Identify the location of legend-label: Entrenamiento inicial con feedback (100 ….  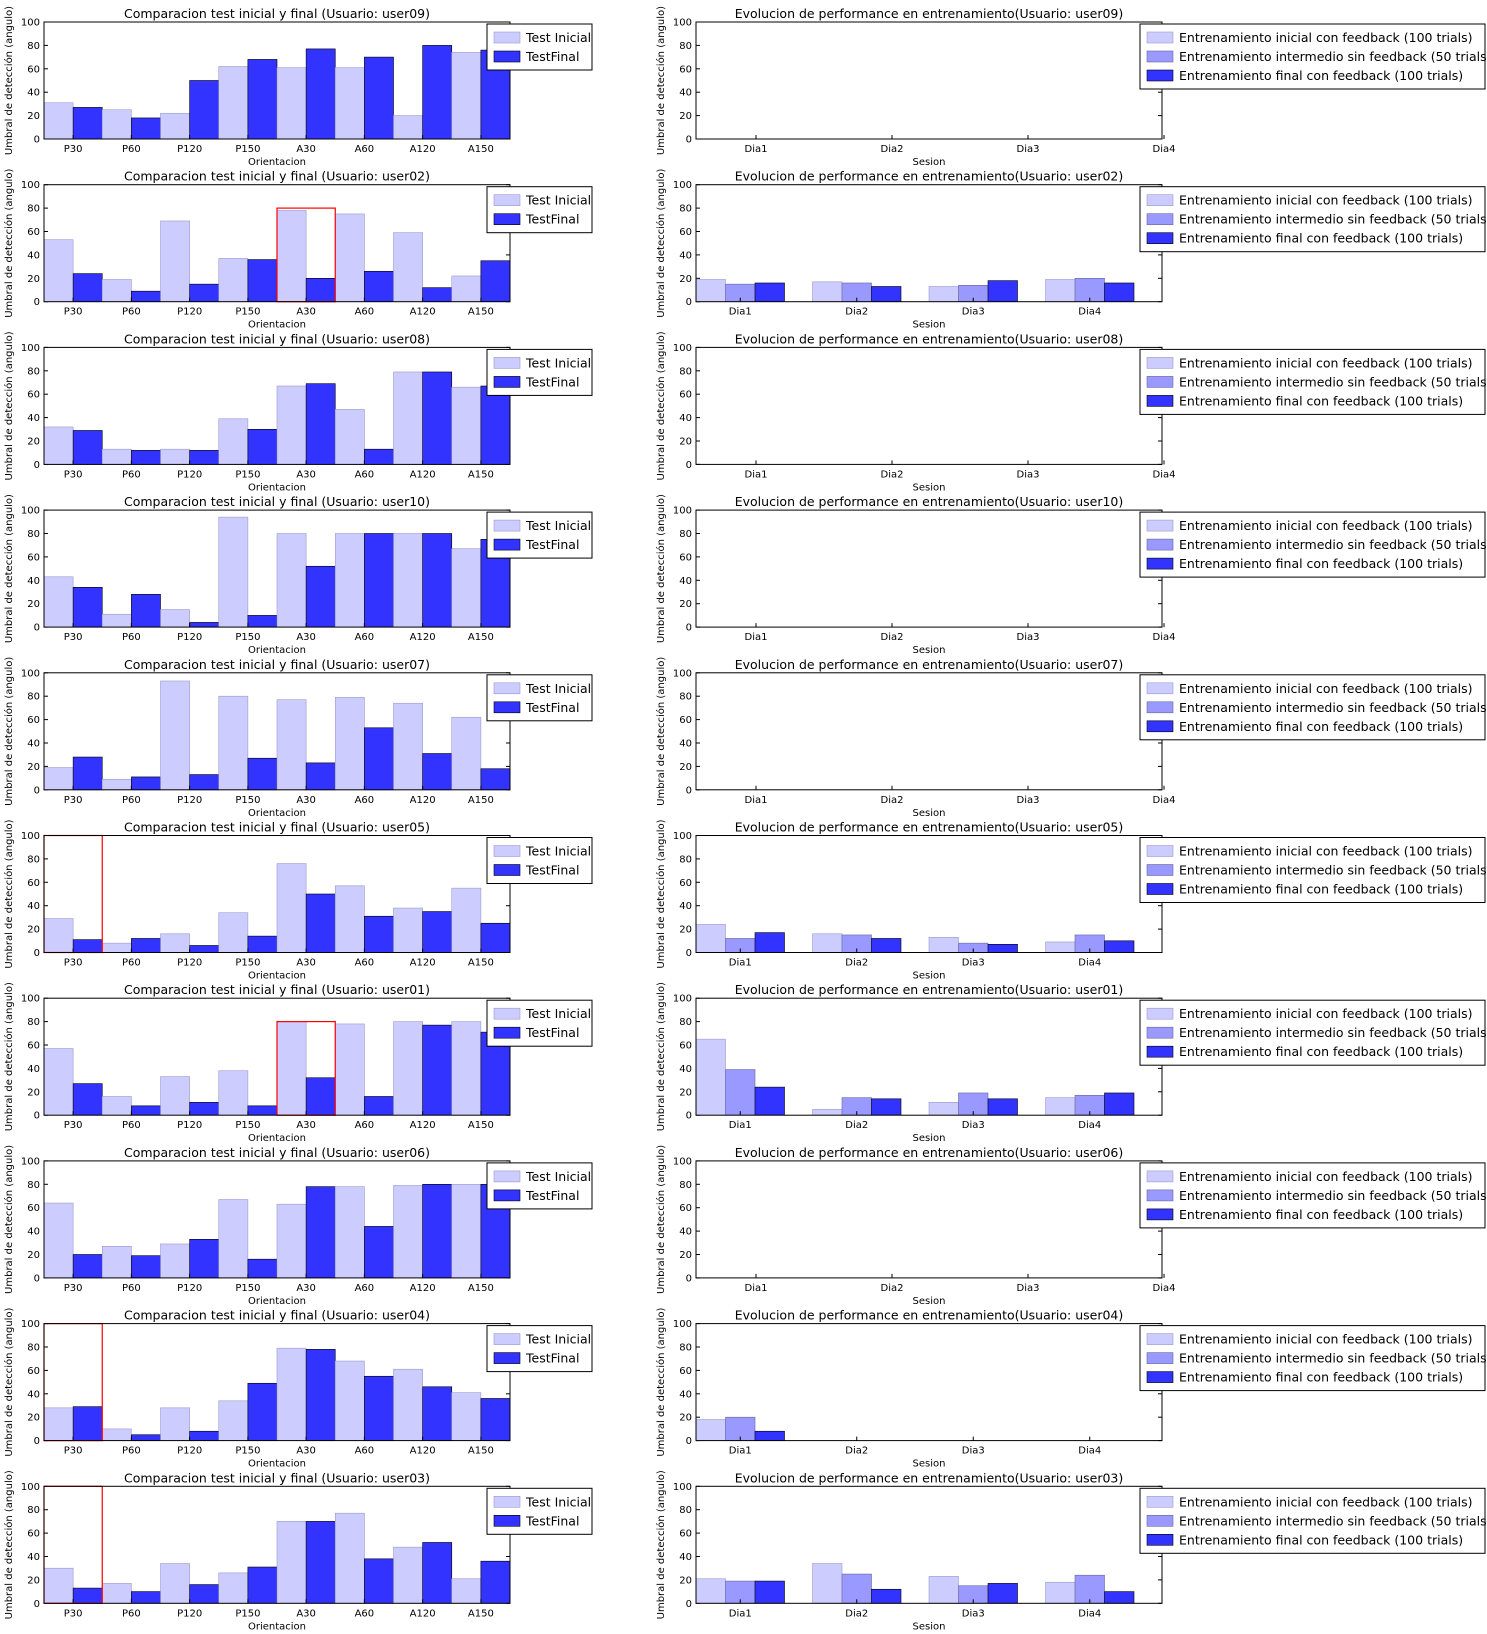
(1326, 525).